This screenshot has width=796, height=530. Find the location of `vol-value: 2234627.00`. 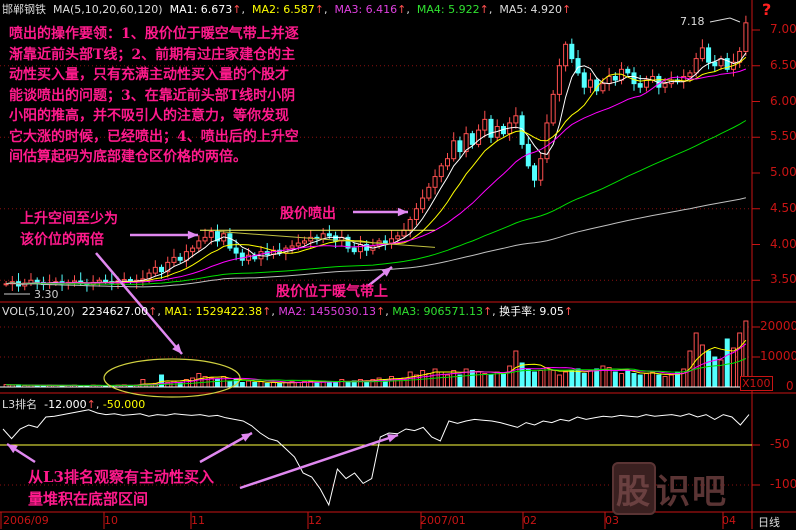

vol-value: 2234627.00 is located at coordinates (115, 311).